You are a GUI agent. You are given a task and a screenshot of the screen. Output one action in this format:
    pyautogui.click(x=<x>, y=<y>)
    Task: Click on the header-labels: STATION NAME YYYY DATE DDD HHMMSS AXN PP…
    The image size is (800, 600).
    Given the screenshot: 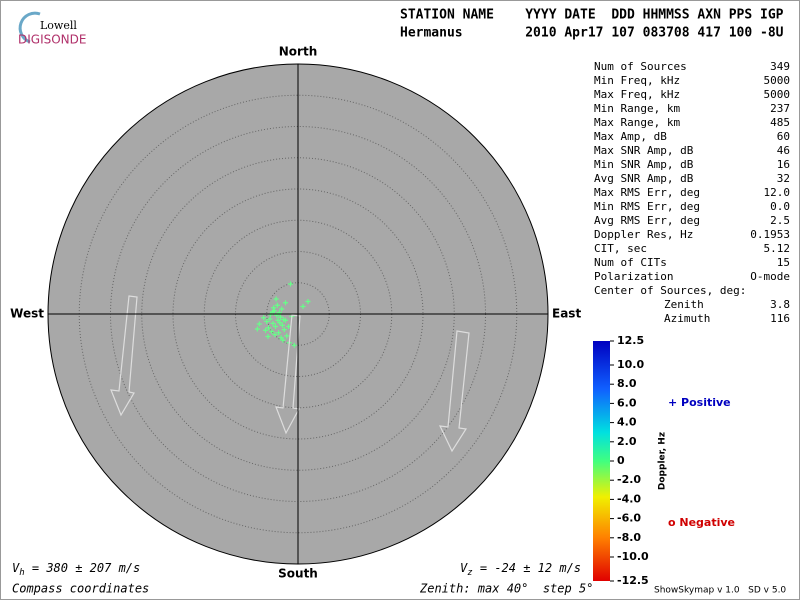 What is the action you would take?
    pyautogui.click(x=592, y=15)
    